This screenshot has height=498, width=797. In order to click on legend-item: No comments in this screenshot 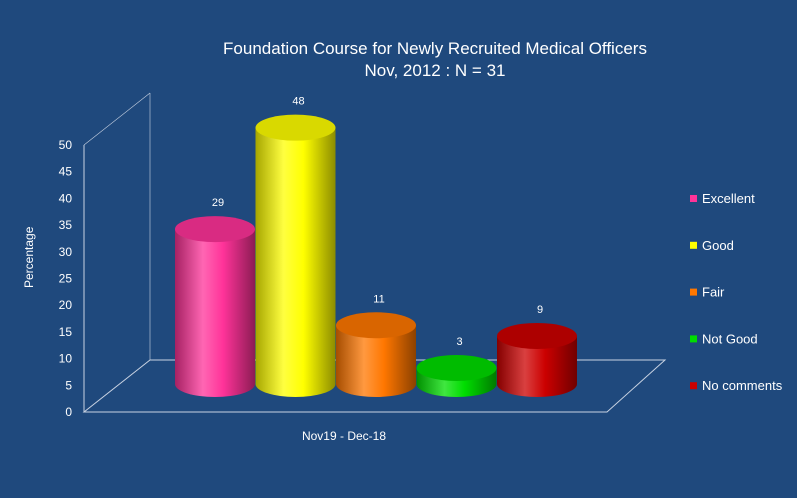, I will do `click(736, 385)`.